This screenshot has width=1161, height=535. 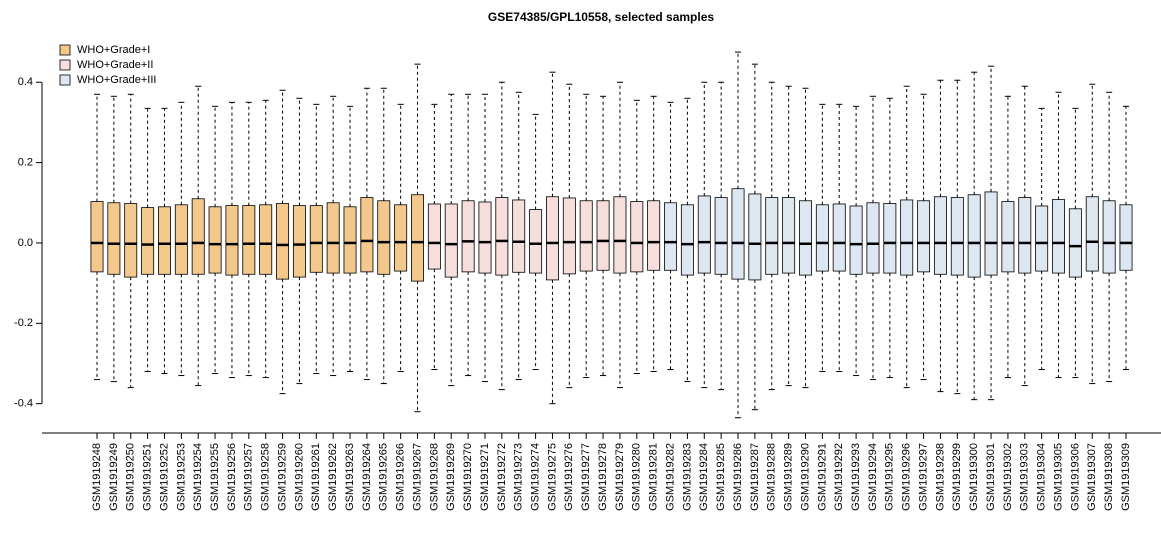 I want to click on x-tick-label: GSM1919293, so click(x=856, y=477).